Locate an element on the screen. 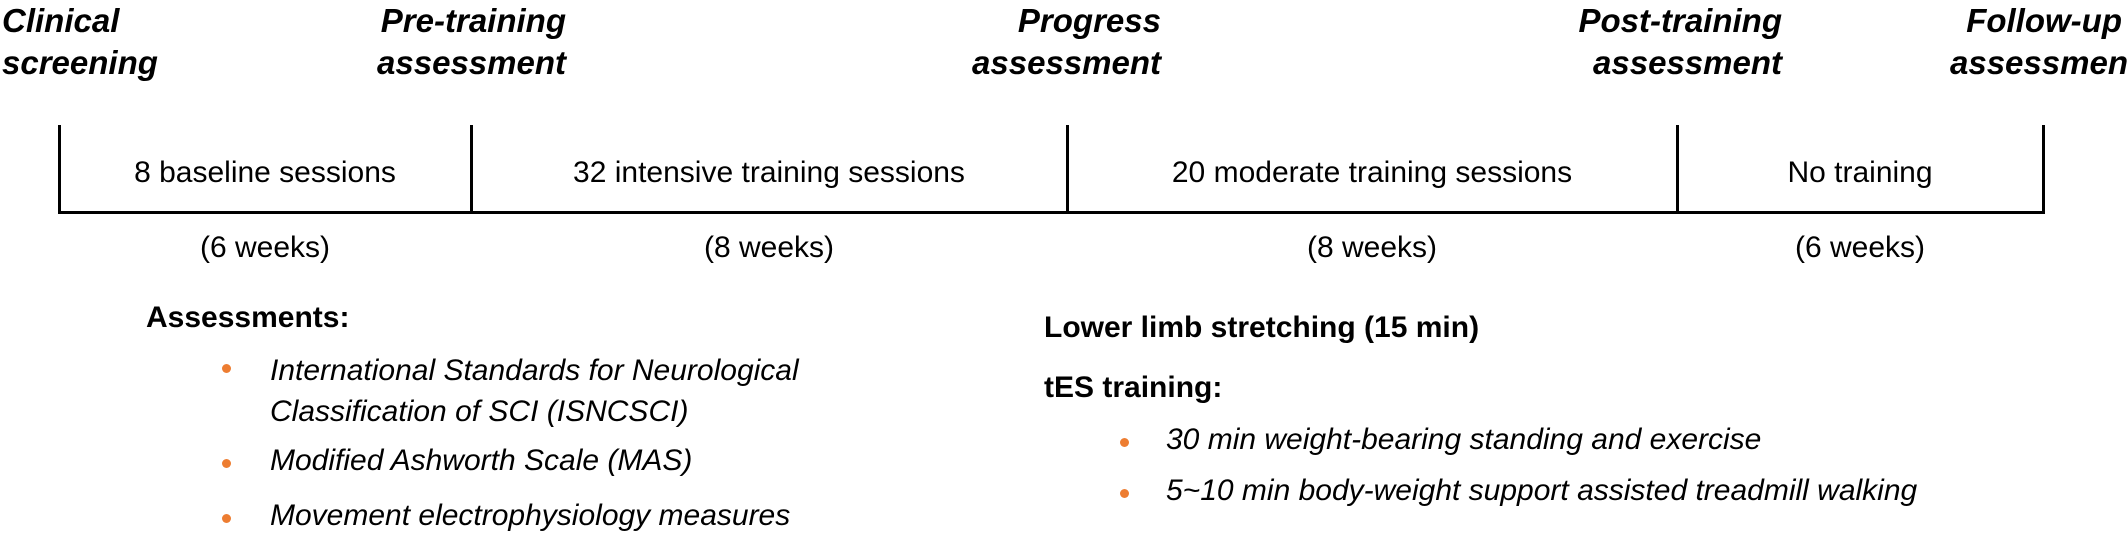 This screenshot has width=2128, height=537. assessment-item-mas: Modified Ashworth Scale (MAS) is located at coordinates (481, 460).